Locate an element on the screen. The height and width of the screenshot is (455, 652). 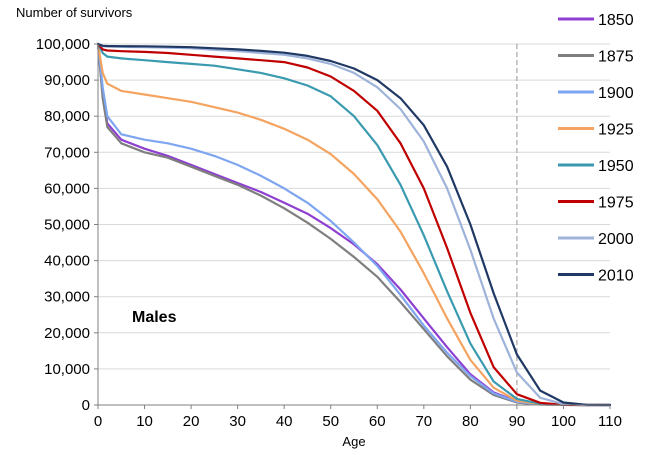
legend-label-1925: 1925 is located at coordinates (616, 130).